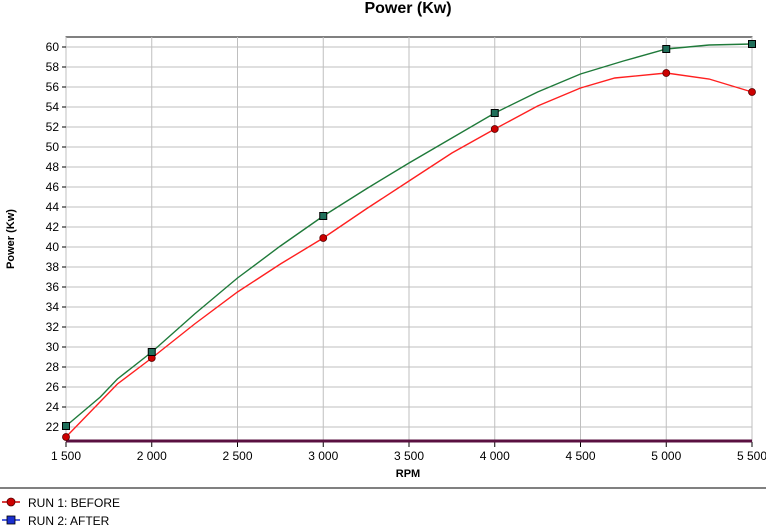 The width and height of the screenshot is (766, 528). What do you see at coordinates (53, 427) in the screenshot?
I see `y-tick-label: 22` at bounding box center [53, 427].